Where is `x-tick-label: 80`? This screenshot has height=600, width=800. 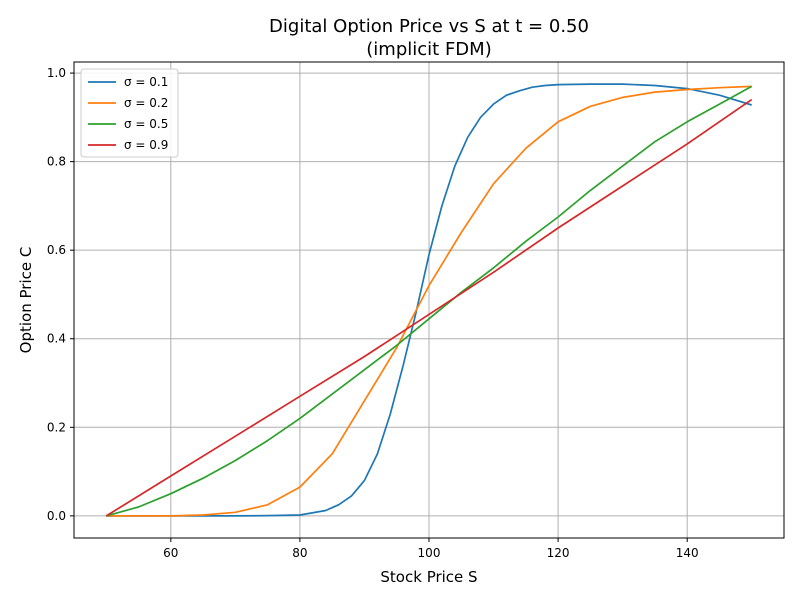
x-tick-label: 80 is located at coordinates (299, 553).